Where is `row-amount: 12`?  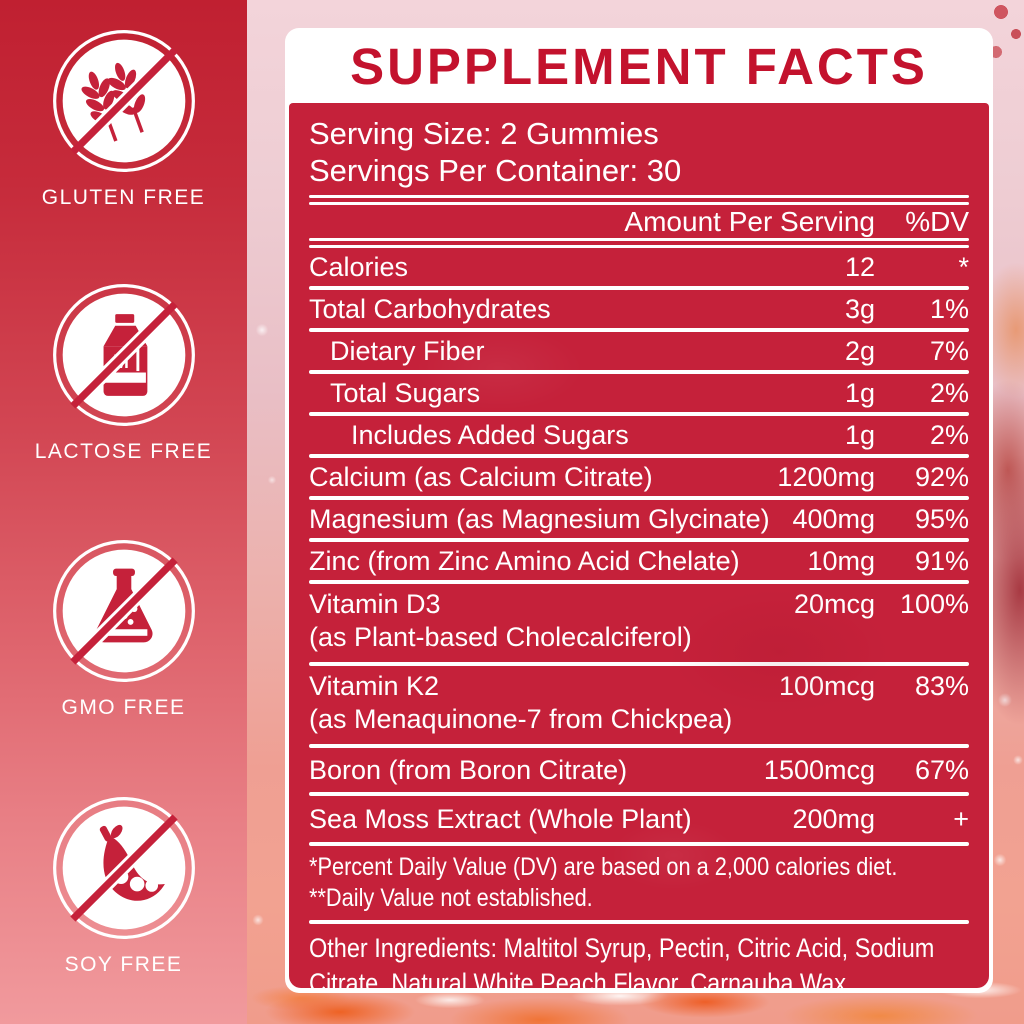 row-amount: 12 is located at coordinates (859, 266).